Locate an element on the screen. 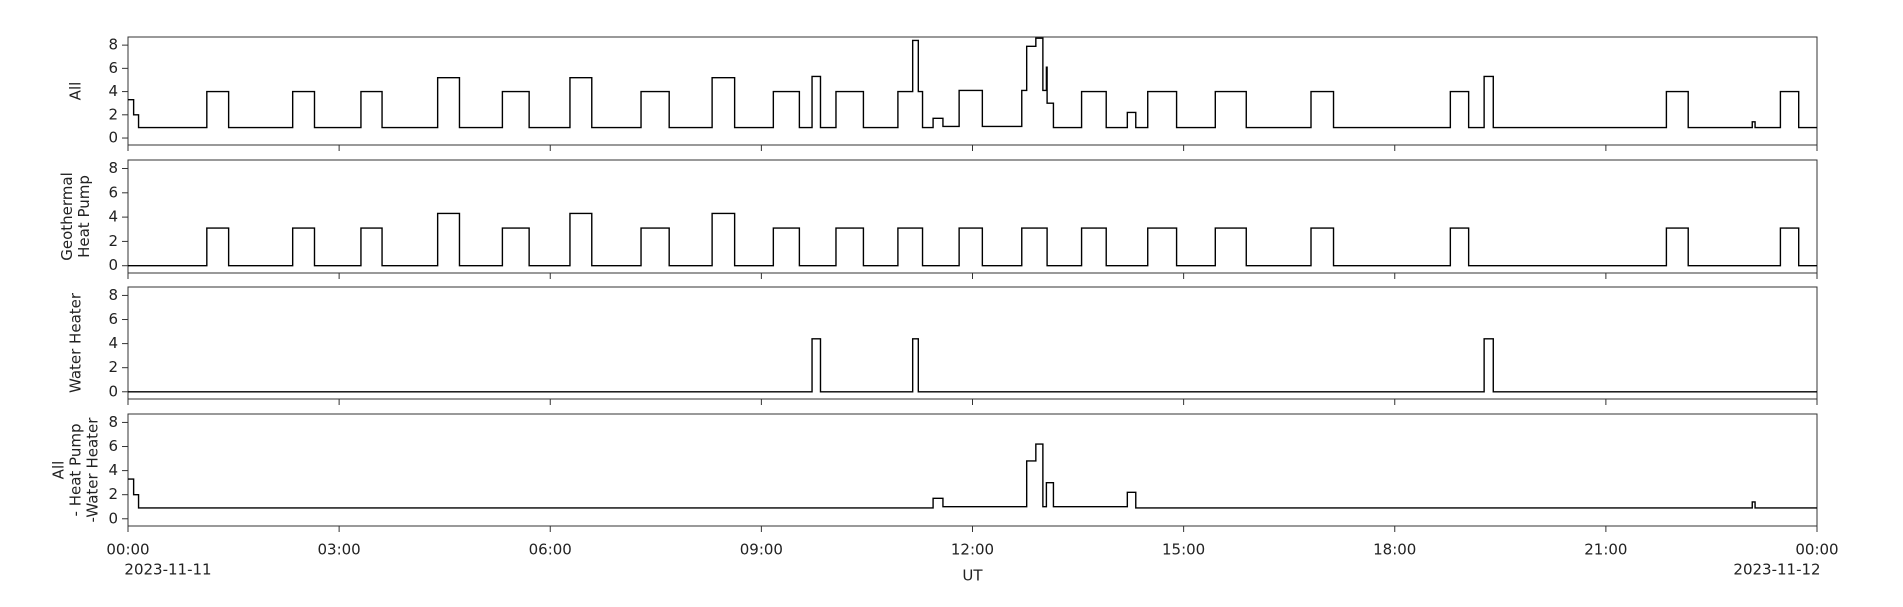  x-tick-label: 06:00 is located at coordinates (550, 550).